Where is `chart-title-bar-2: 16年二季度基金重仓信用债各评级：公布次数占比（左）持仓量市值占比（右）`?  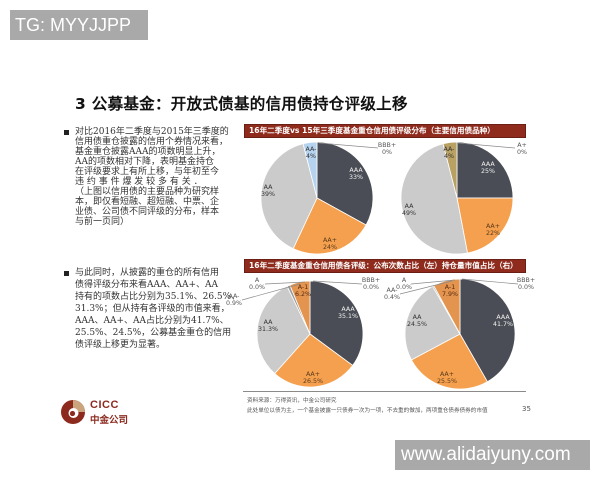
chart-title-bar-2: 16年二季度基金重仓信用债各评级：公布次数占比（左）持仓量市值占比（右） is located at coordinates (385, 266).